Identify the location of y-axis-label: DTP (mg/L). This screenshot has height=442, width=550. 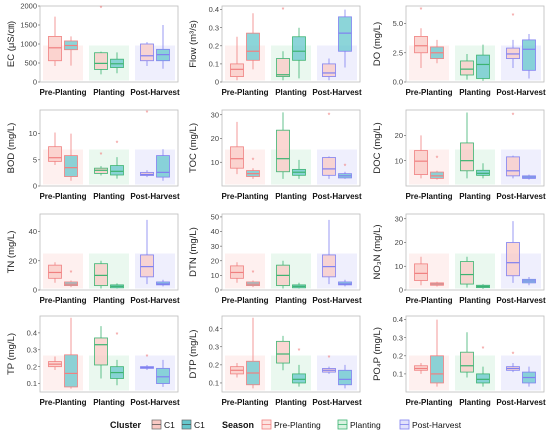
(193, 354).